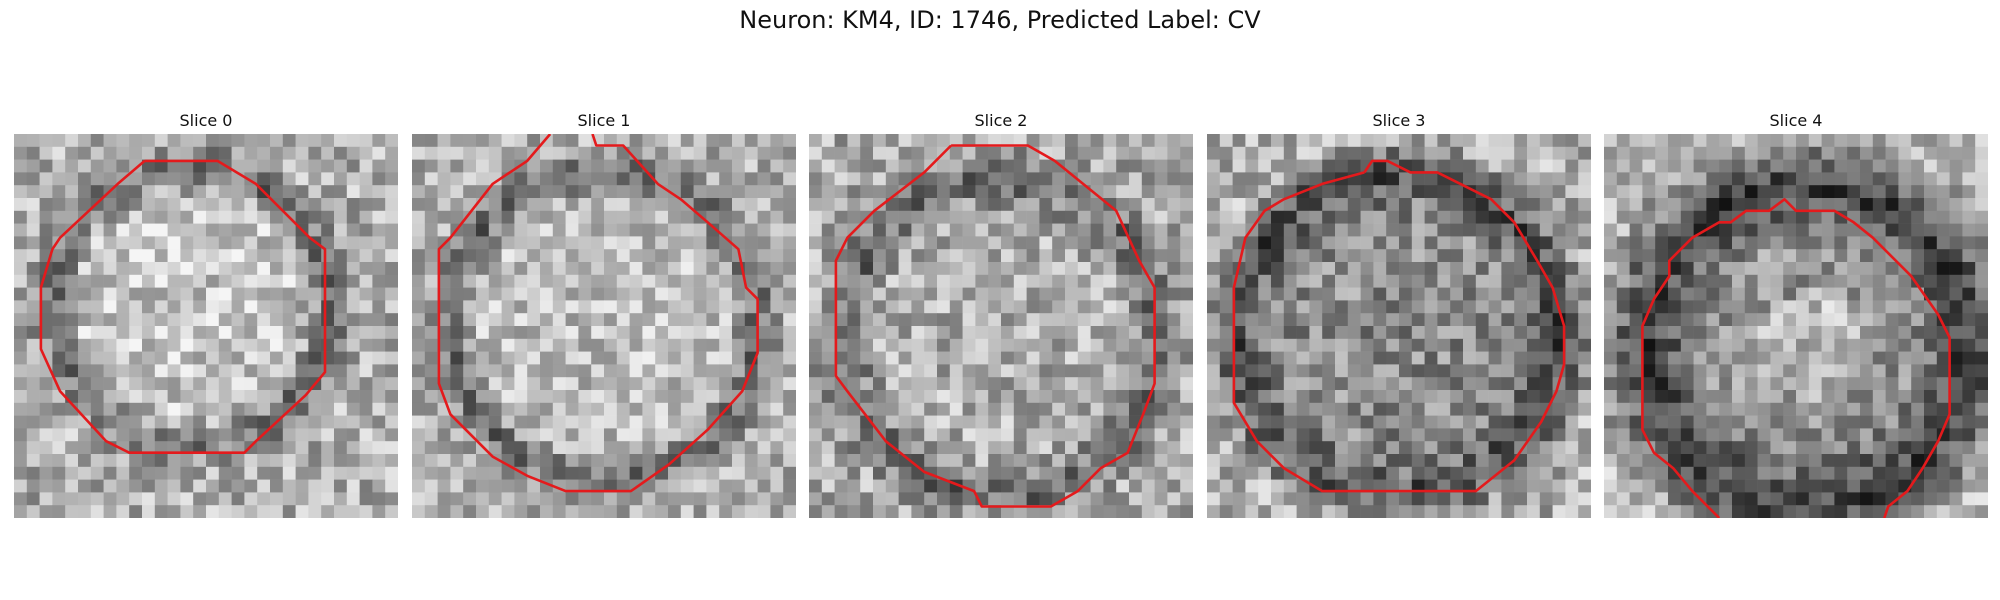  What do you see at coordinates (1796, 358) in the screenshot?
I see `segmentation-contour` at bounding box center [1796, 358].